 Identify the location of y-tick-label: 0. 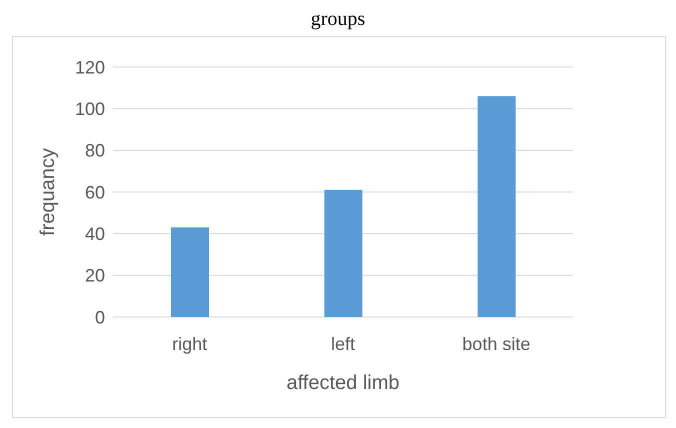
(99, 317).